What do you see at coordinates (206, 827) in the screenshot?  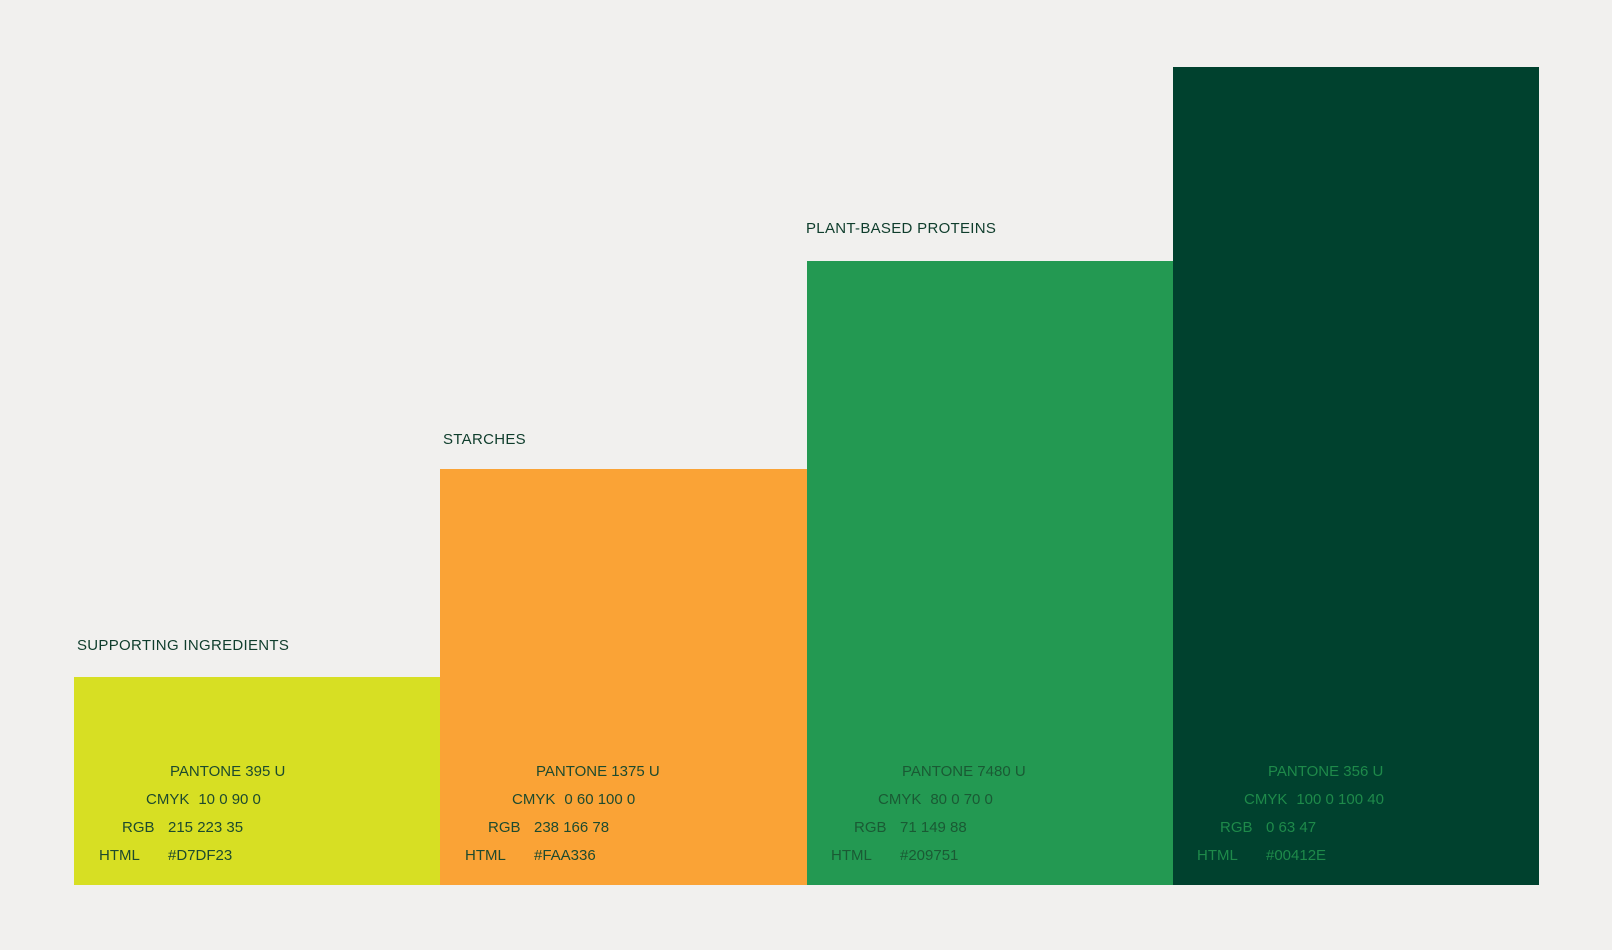 I see `rgb-value: 215 223 35` at bounding box center [206, 827].